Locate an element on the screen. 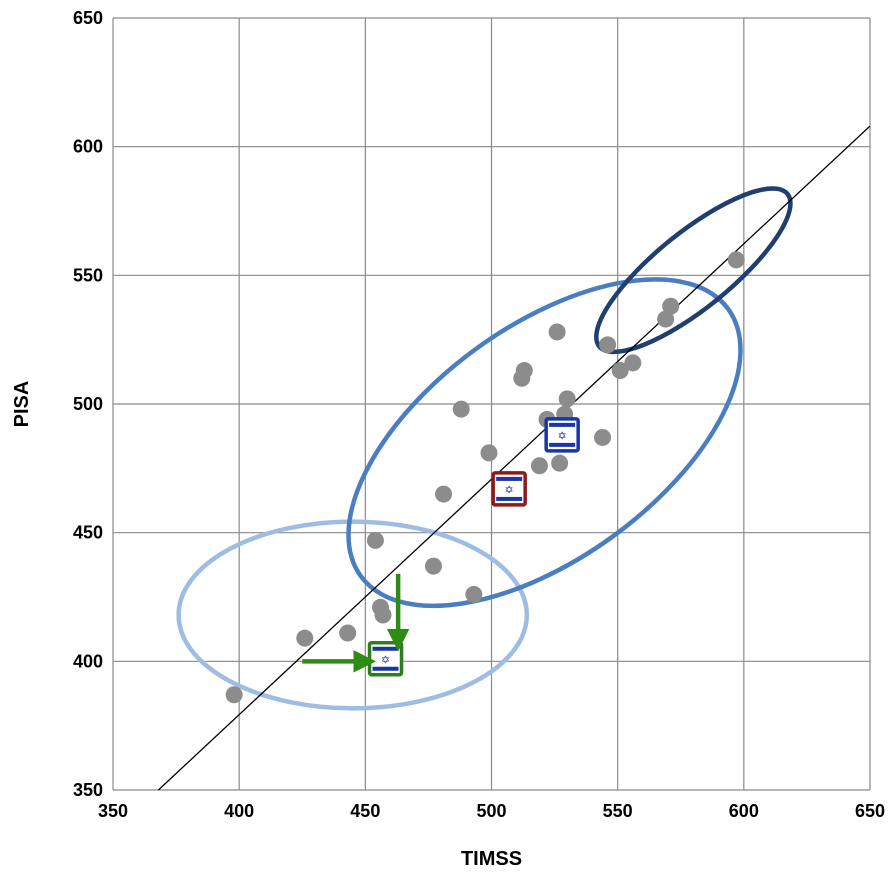  x-axis-title: TIMSS is located at coordinates (491, 859).